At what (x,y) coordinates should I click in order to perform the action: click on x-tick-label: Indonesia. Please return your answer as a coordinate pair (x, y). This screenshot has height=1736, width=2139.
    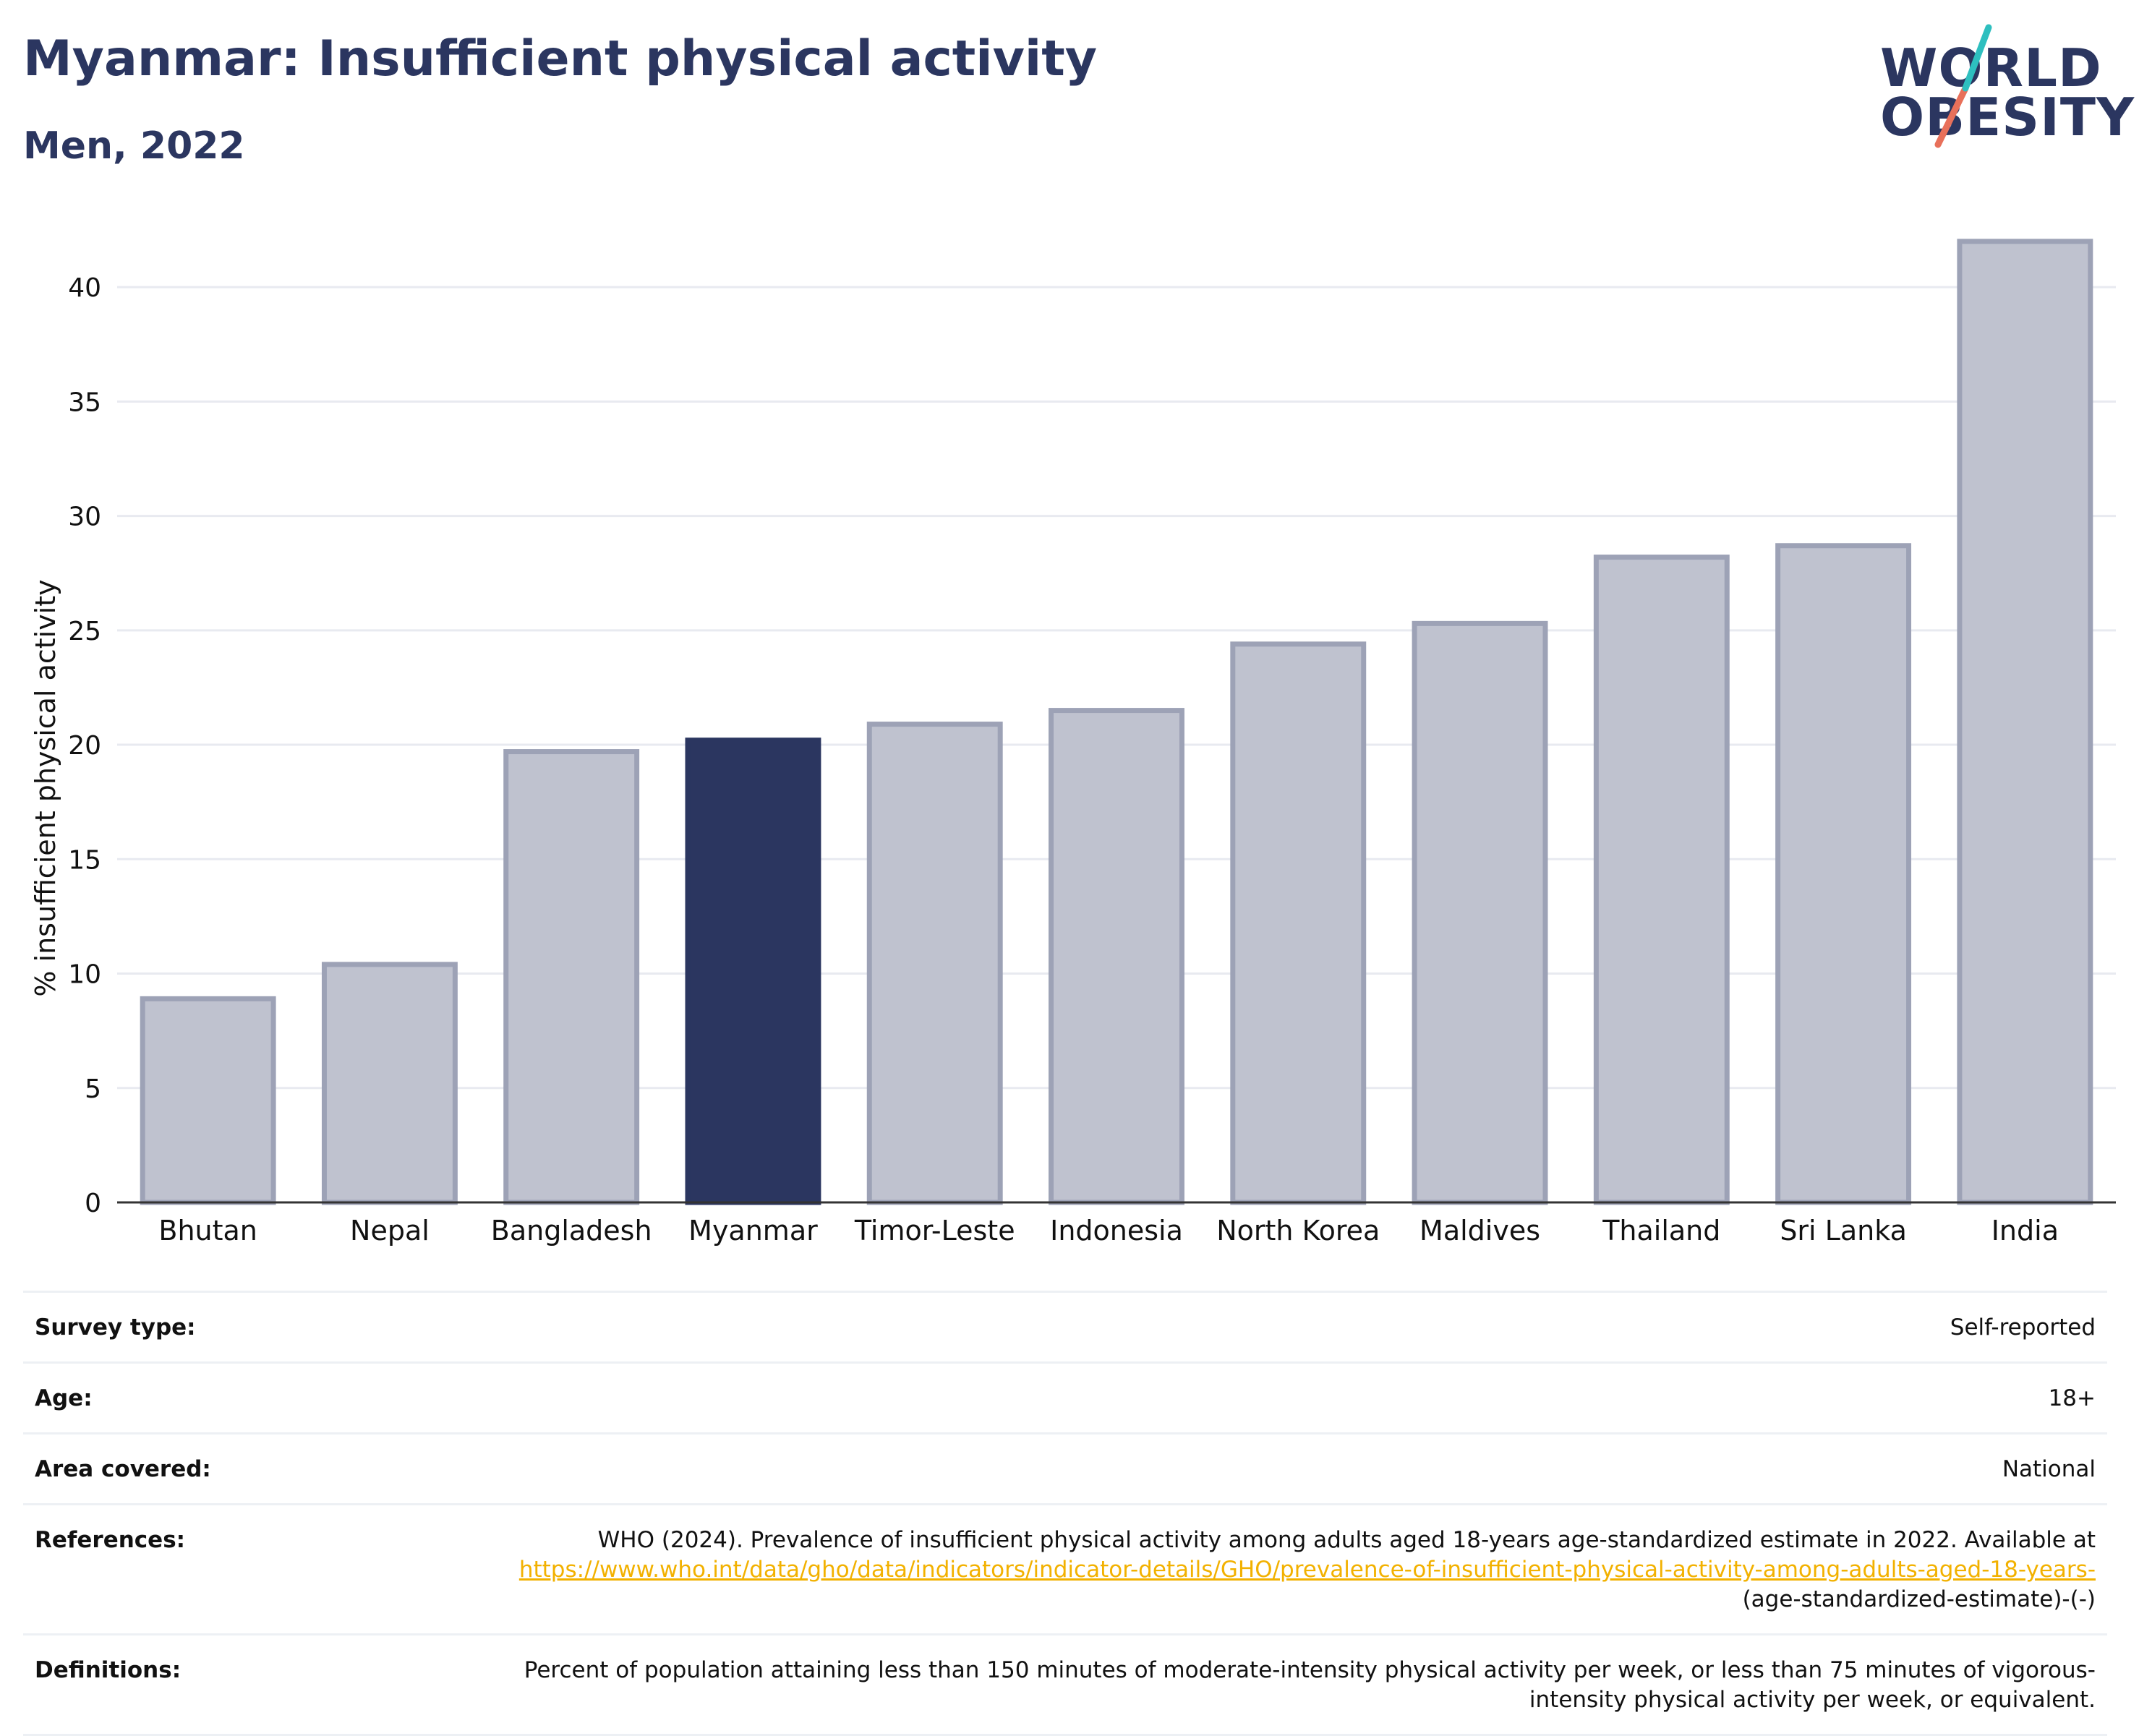
    Looking at the image, I should click on (1116, 1231).